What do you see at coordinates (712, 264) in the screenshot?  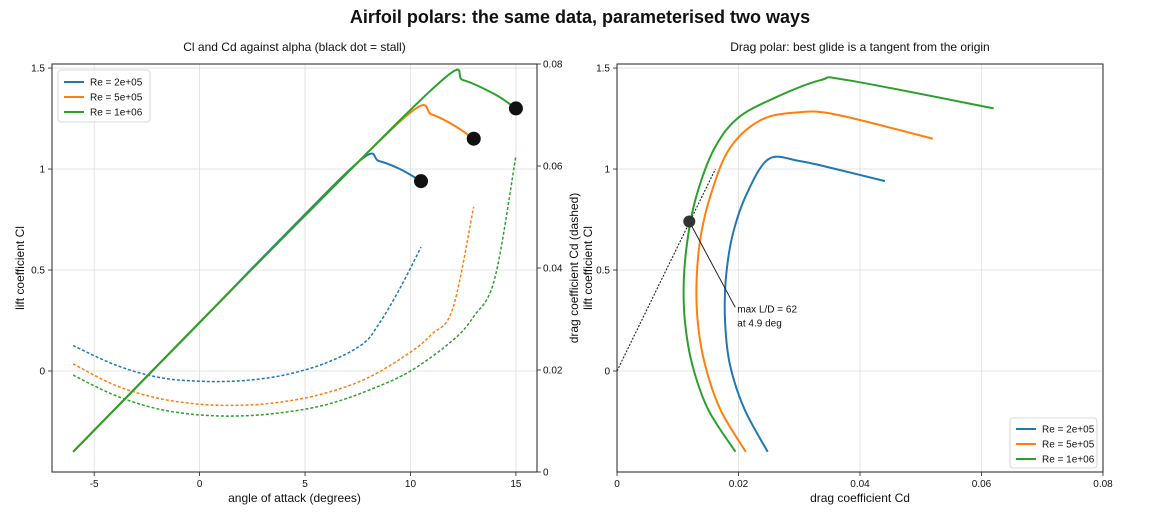 I see `right-annotation-arrow` at bounding box center [712, 264].